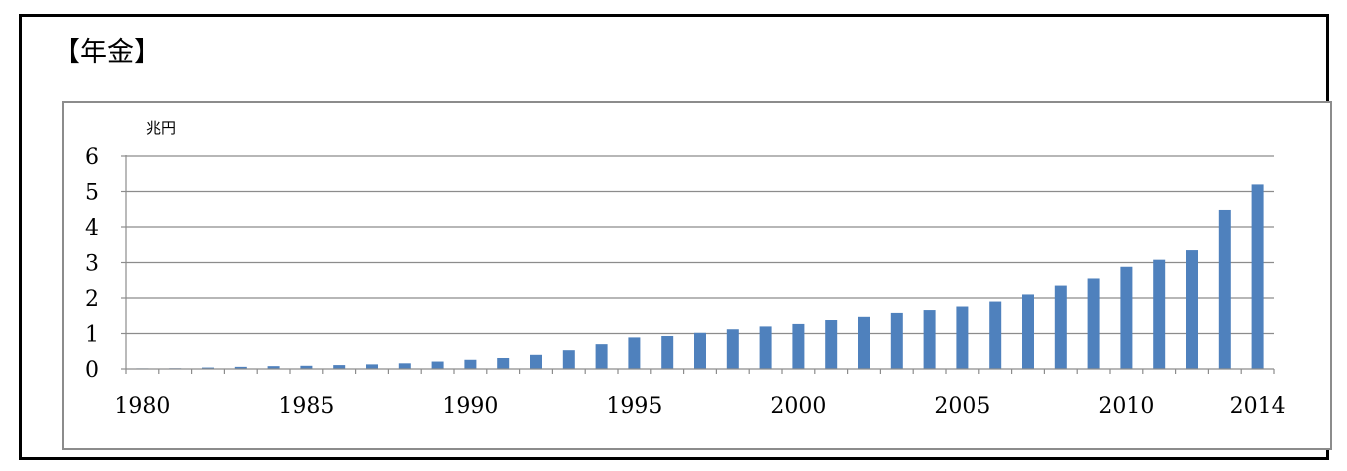 Image resolution: width=1347 pixels, height=471 pixels. I want to click on bar-1987, so click(372, 366).